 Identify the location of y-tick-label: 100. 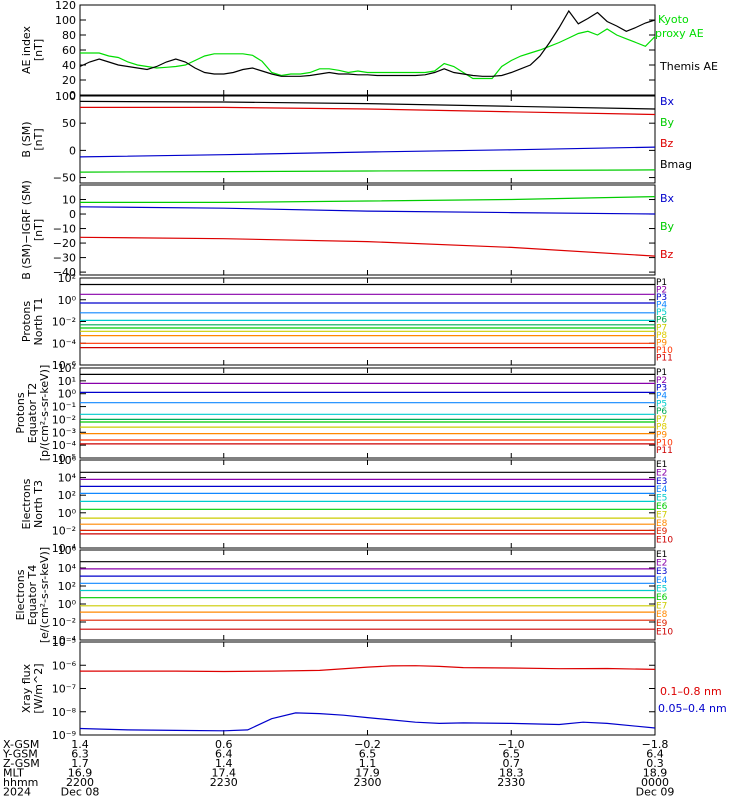
(65, 20).